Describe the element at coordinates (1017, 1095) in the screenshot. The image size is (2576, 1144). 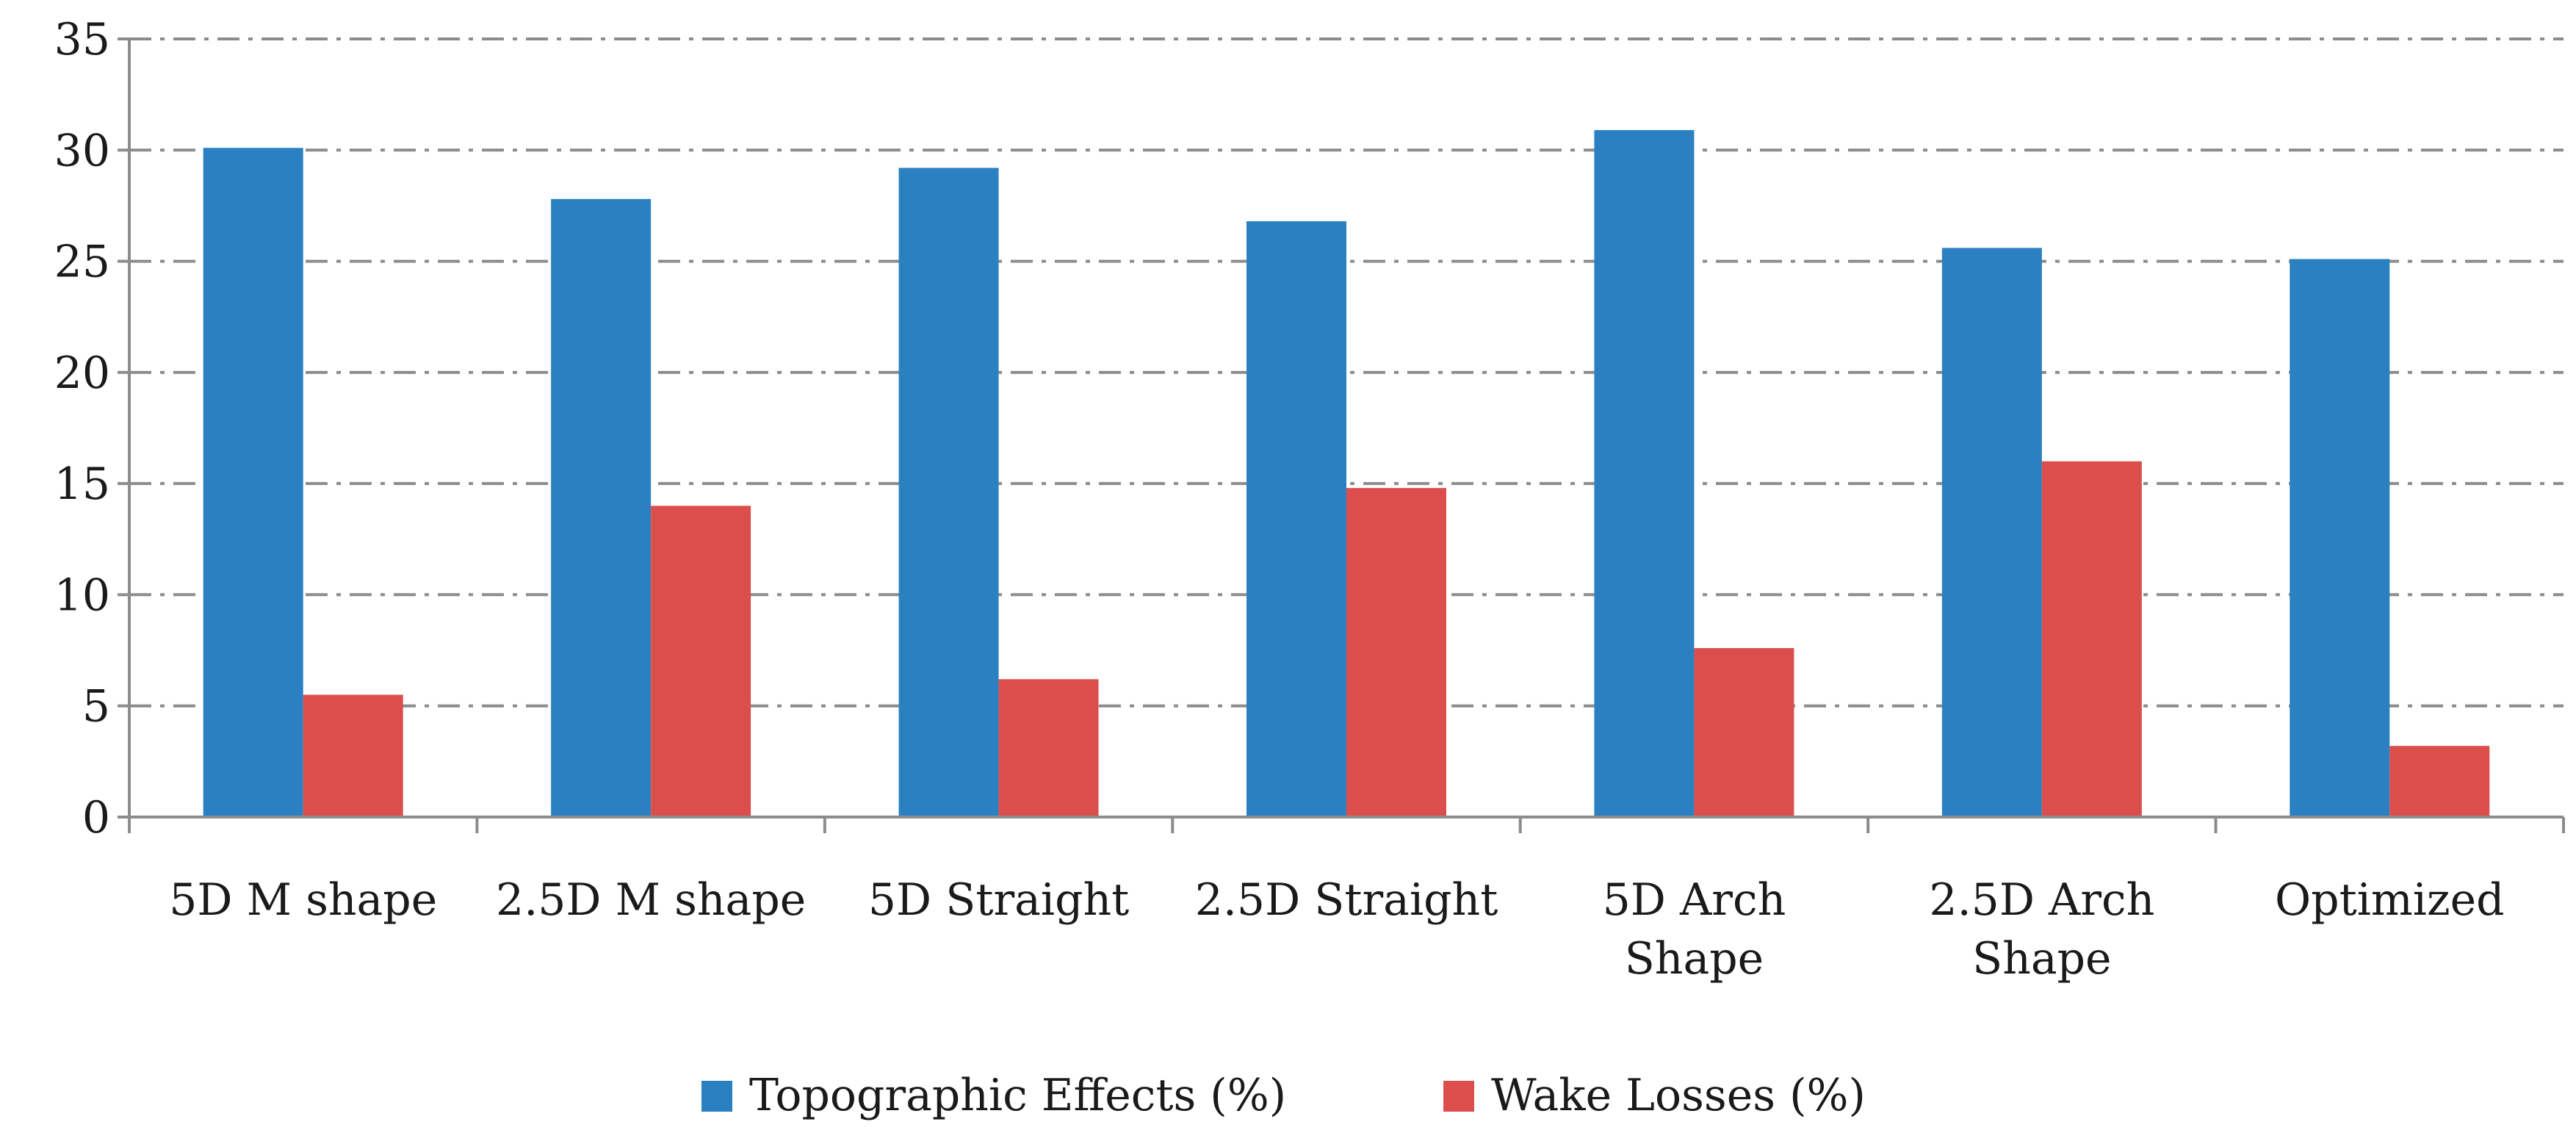
I see `legend-label: Topographic Effects (%)` at that location.